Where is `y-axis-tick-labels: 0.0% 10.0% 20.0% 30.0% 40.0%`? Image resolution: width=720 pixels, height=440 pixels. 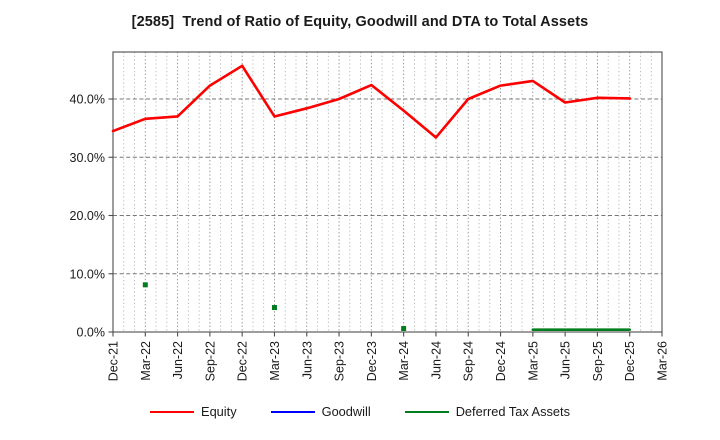
y-axis-tick-labels: 0.0% 10.0% 20.0% 30.0% 40.0% is located at coordinates (87, 216).